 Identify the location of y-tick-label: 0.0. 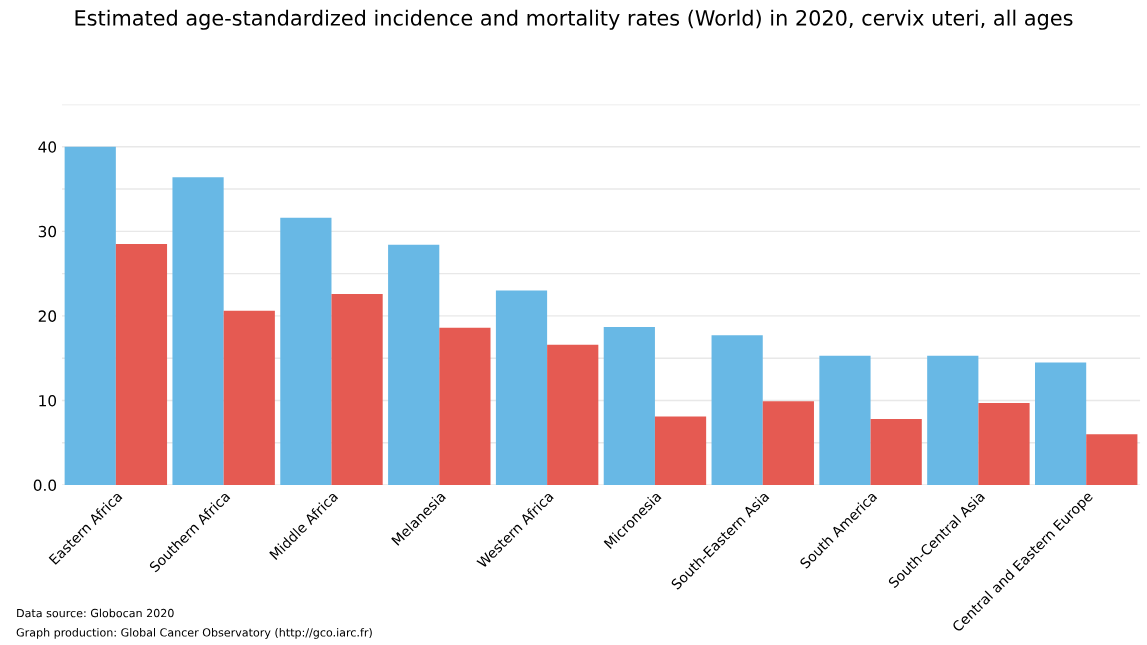
(45, 485).